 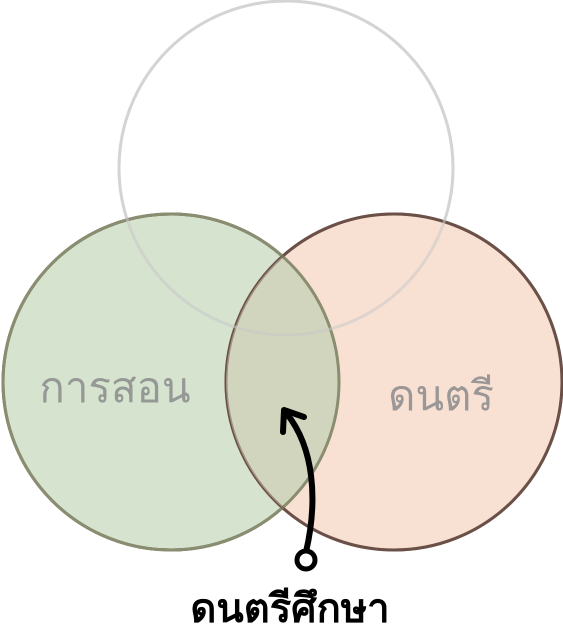 I want to click on overlap-label: ดนตรีศึกษา, so click(x=289, y=606).